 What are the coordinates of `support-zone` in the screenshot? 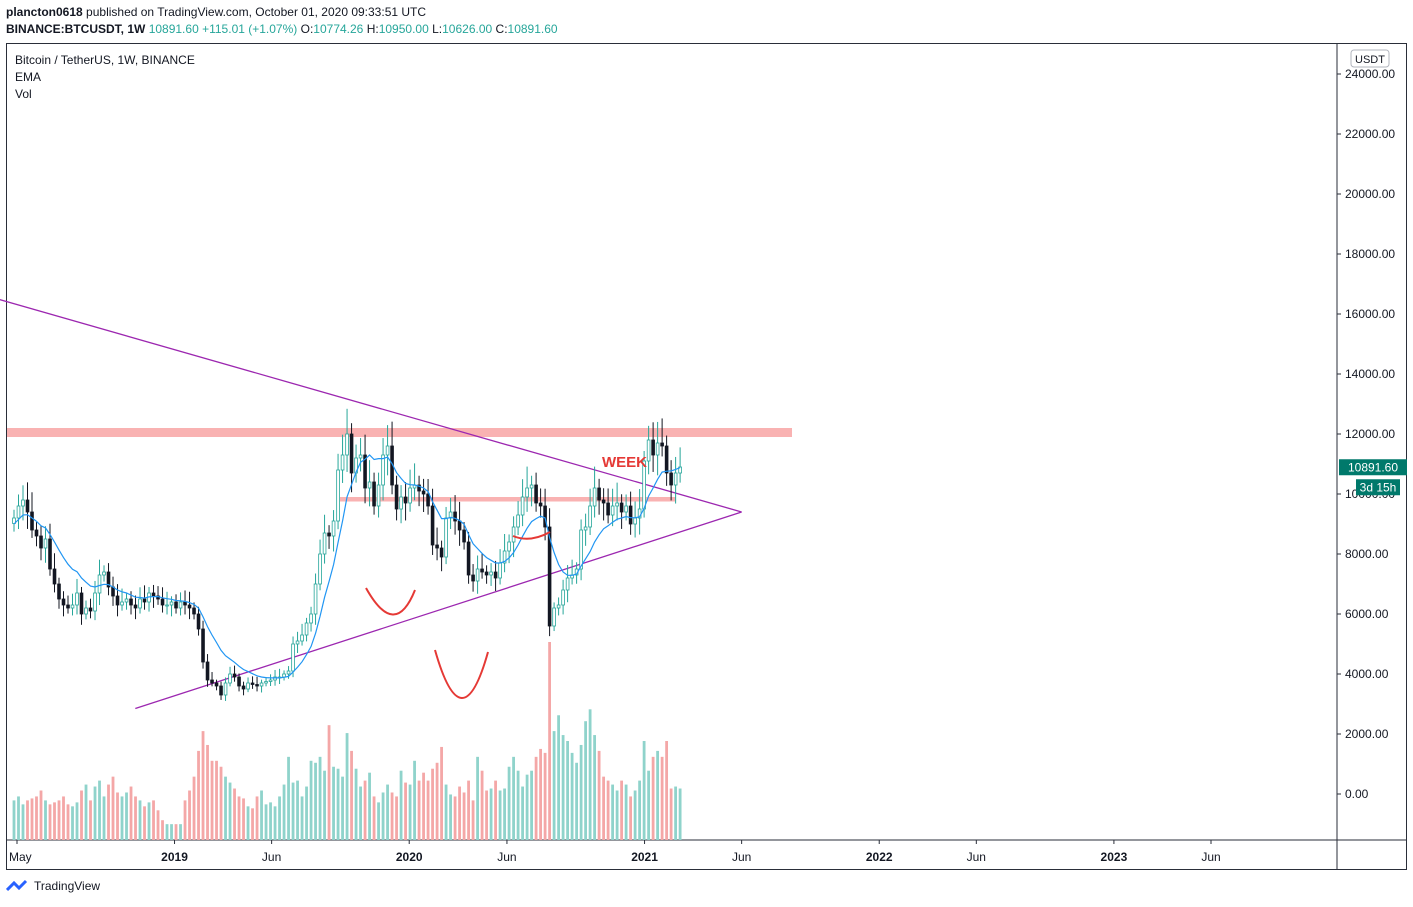 It's located at (508, 499).